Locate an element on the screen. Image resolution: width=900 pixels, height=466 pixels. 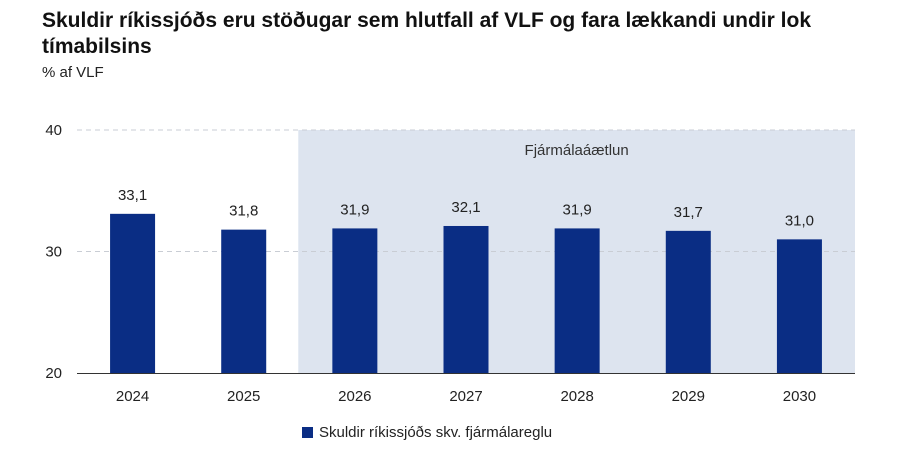
bar-2024 is located at coordinates (133, 293).